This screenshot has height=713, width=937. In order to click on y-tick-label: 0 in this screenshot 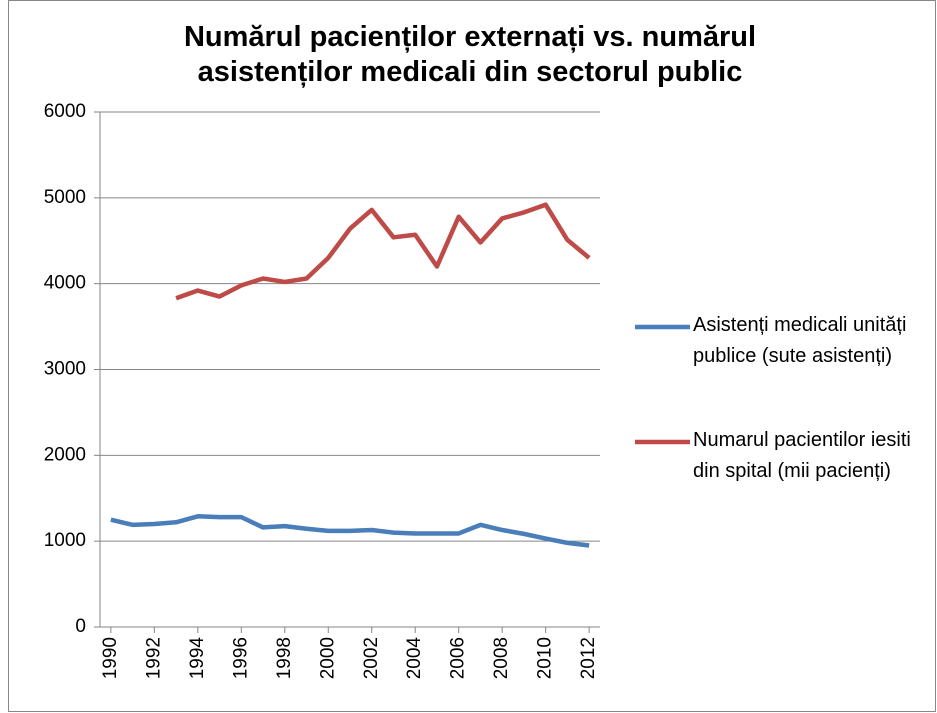, I will do `click(80, 626)`.